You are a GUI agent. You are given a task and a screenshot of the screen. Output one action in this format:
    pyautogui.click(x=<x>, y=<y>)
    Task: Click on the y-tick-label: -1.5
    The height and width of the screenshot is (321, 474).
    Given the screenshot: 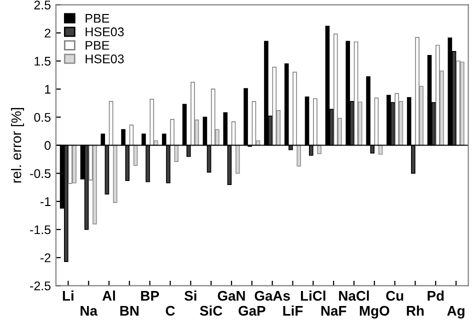 What is the action you would take?
    pyautogui.click(x=40, y=229)
    